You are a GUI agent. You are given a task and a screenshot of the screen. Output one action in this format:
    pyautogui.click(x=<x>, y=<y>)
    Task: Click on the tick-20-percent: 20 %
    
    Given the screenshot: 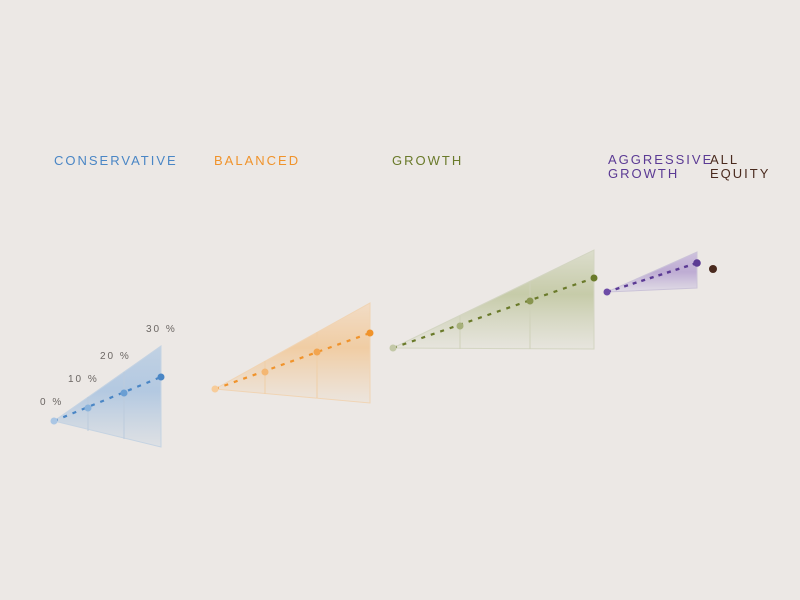 What is the action you would take?
    pyautogui.click(x=115, y=356)
    